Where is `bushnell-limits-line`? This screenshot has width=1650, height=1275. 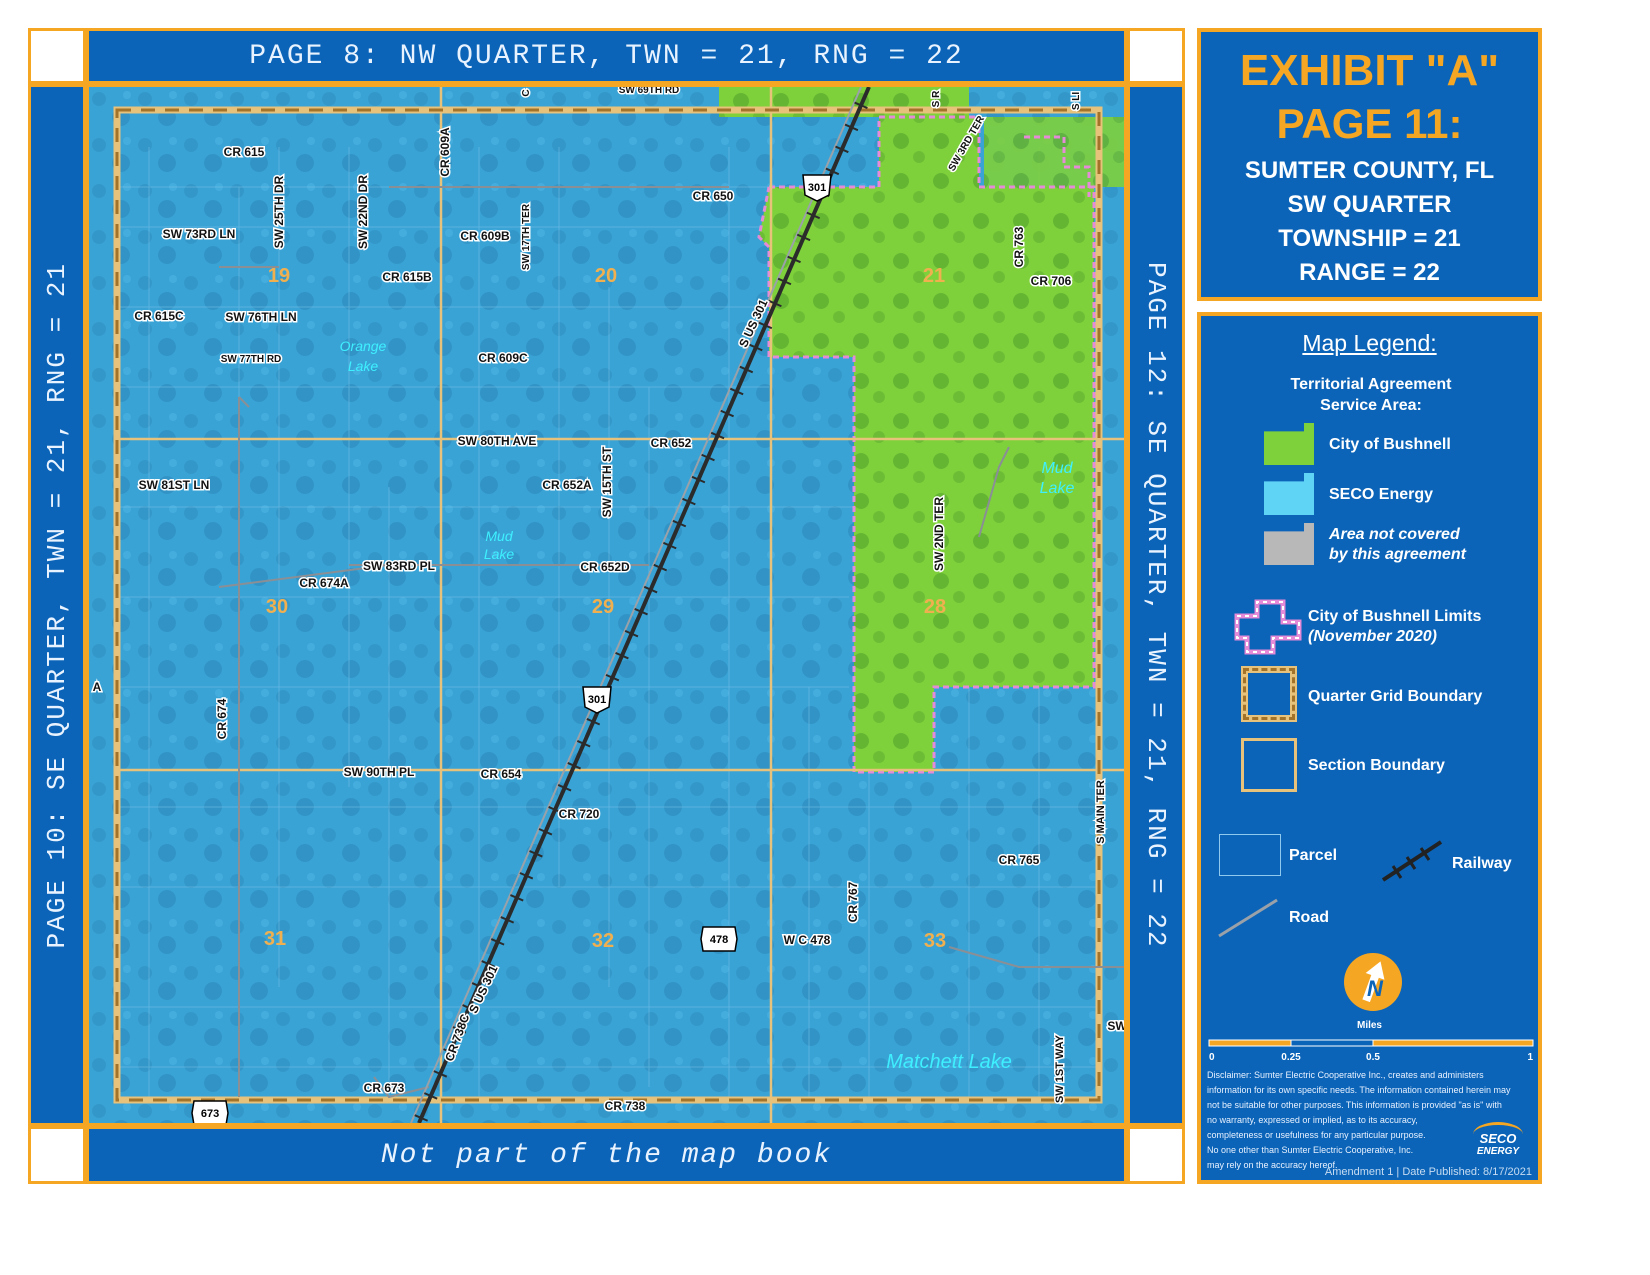
bushnell-limits-line is located at coordinates (926, 444).